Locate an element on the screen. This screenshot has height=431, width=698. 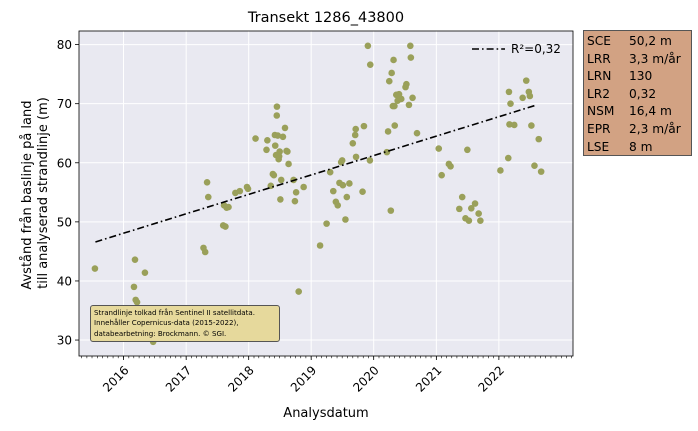
stat-value: 130 is located at coordinates (641, 76).